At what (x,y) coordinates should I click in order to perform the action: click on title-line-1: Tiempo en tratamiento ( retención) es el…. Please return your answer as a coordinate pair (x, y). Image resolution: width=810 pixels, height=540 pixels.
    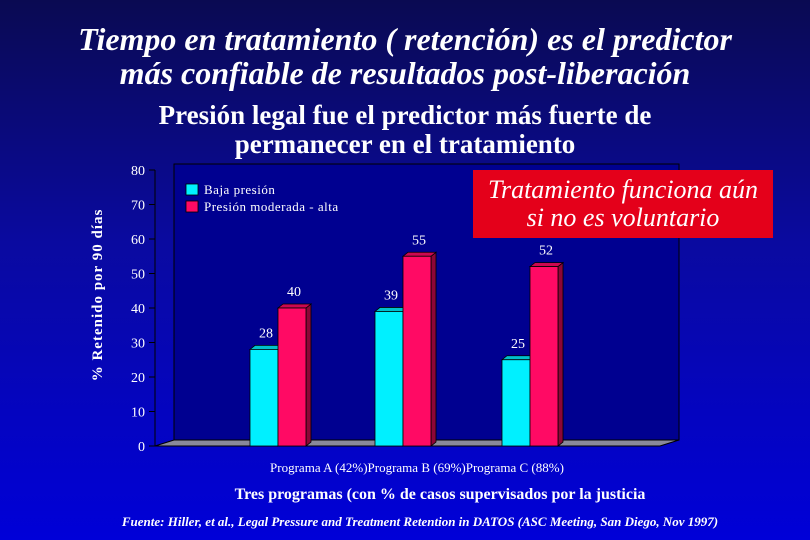
    Looking at the image, I should click on (405, 39).